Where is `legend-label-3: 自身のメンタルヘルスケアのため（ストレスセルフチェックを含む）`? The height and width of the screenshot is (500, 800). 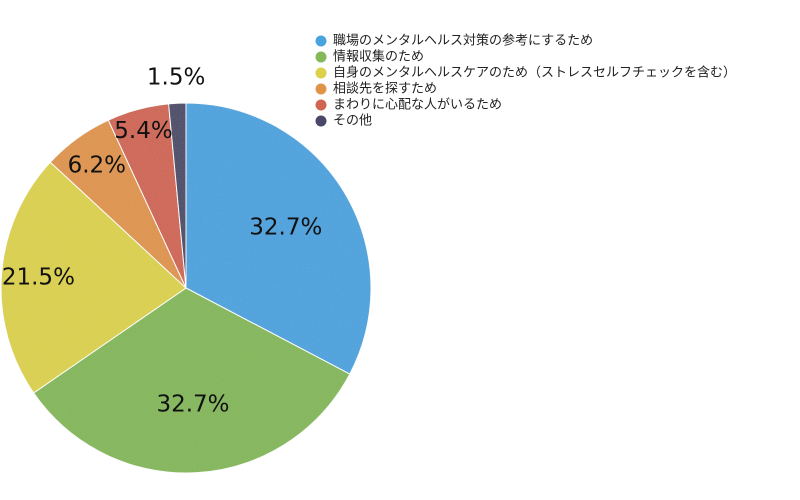 legend-label-3: 自身のメンタルヘルスケアのため（ストレスセルフチェックを含む） is located at coordinates (534, 73).